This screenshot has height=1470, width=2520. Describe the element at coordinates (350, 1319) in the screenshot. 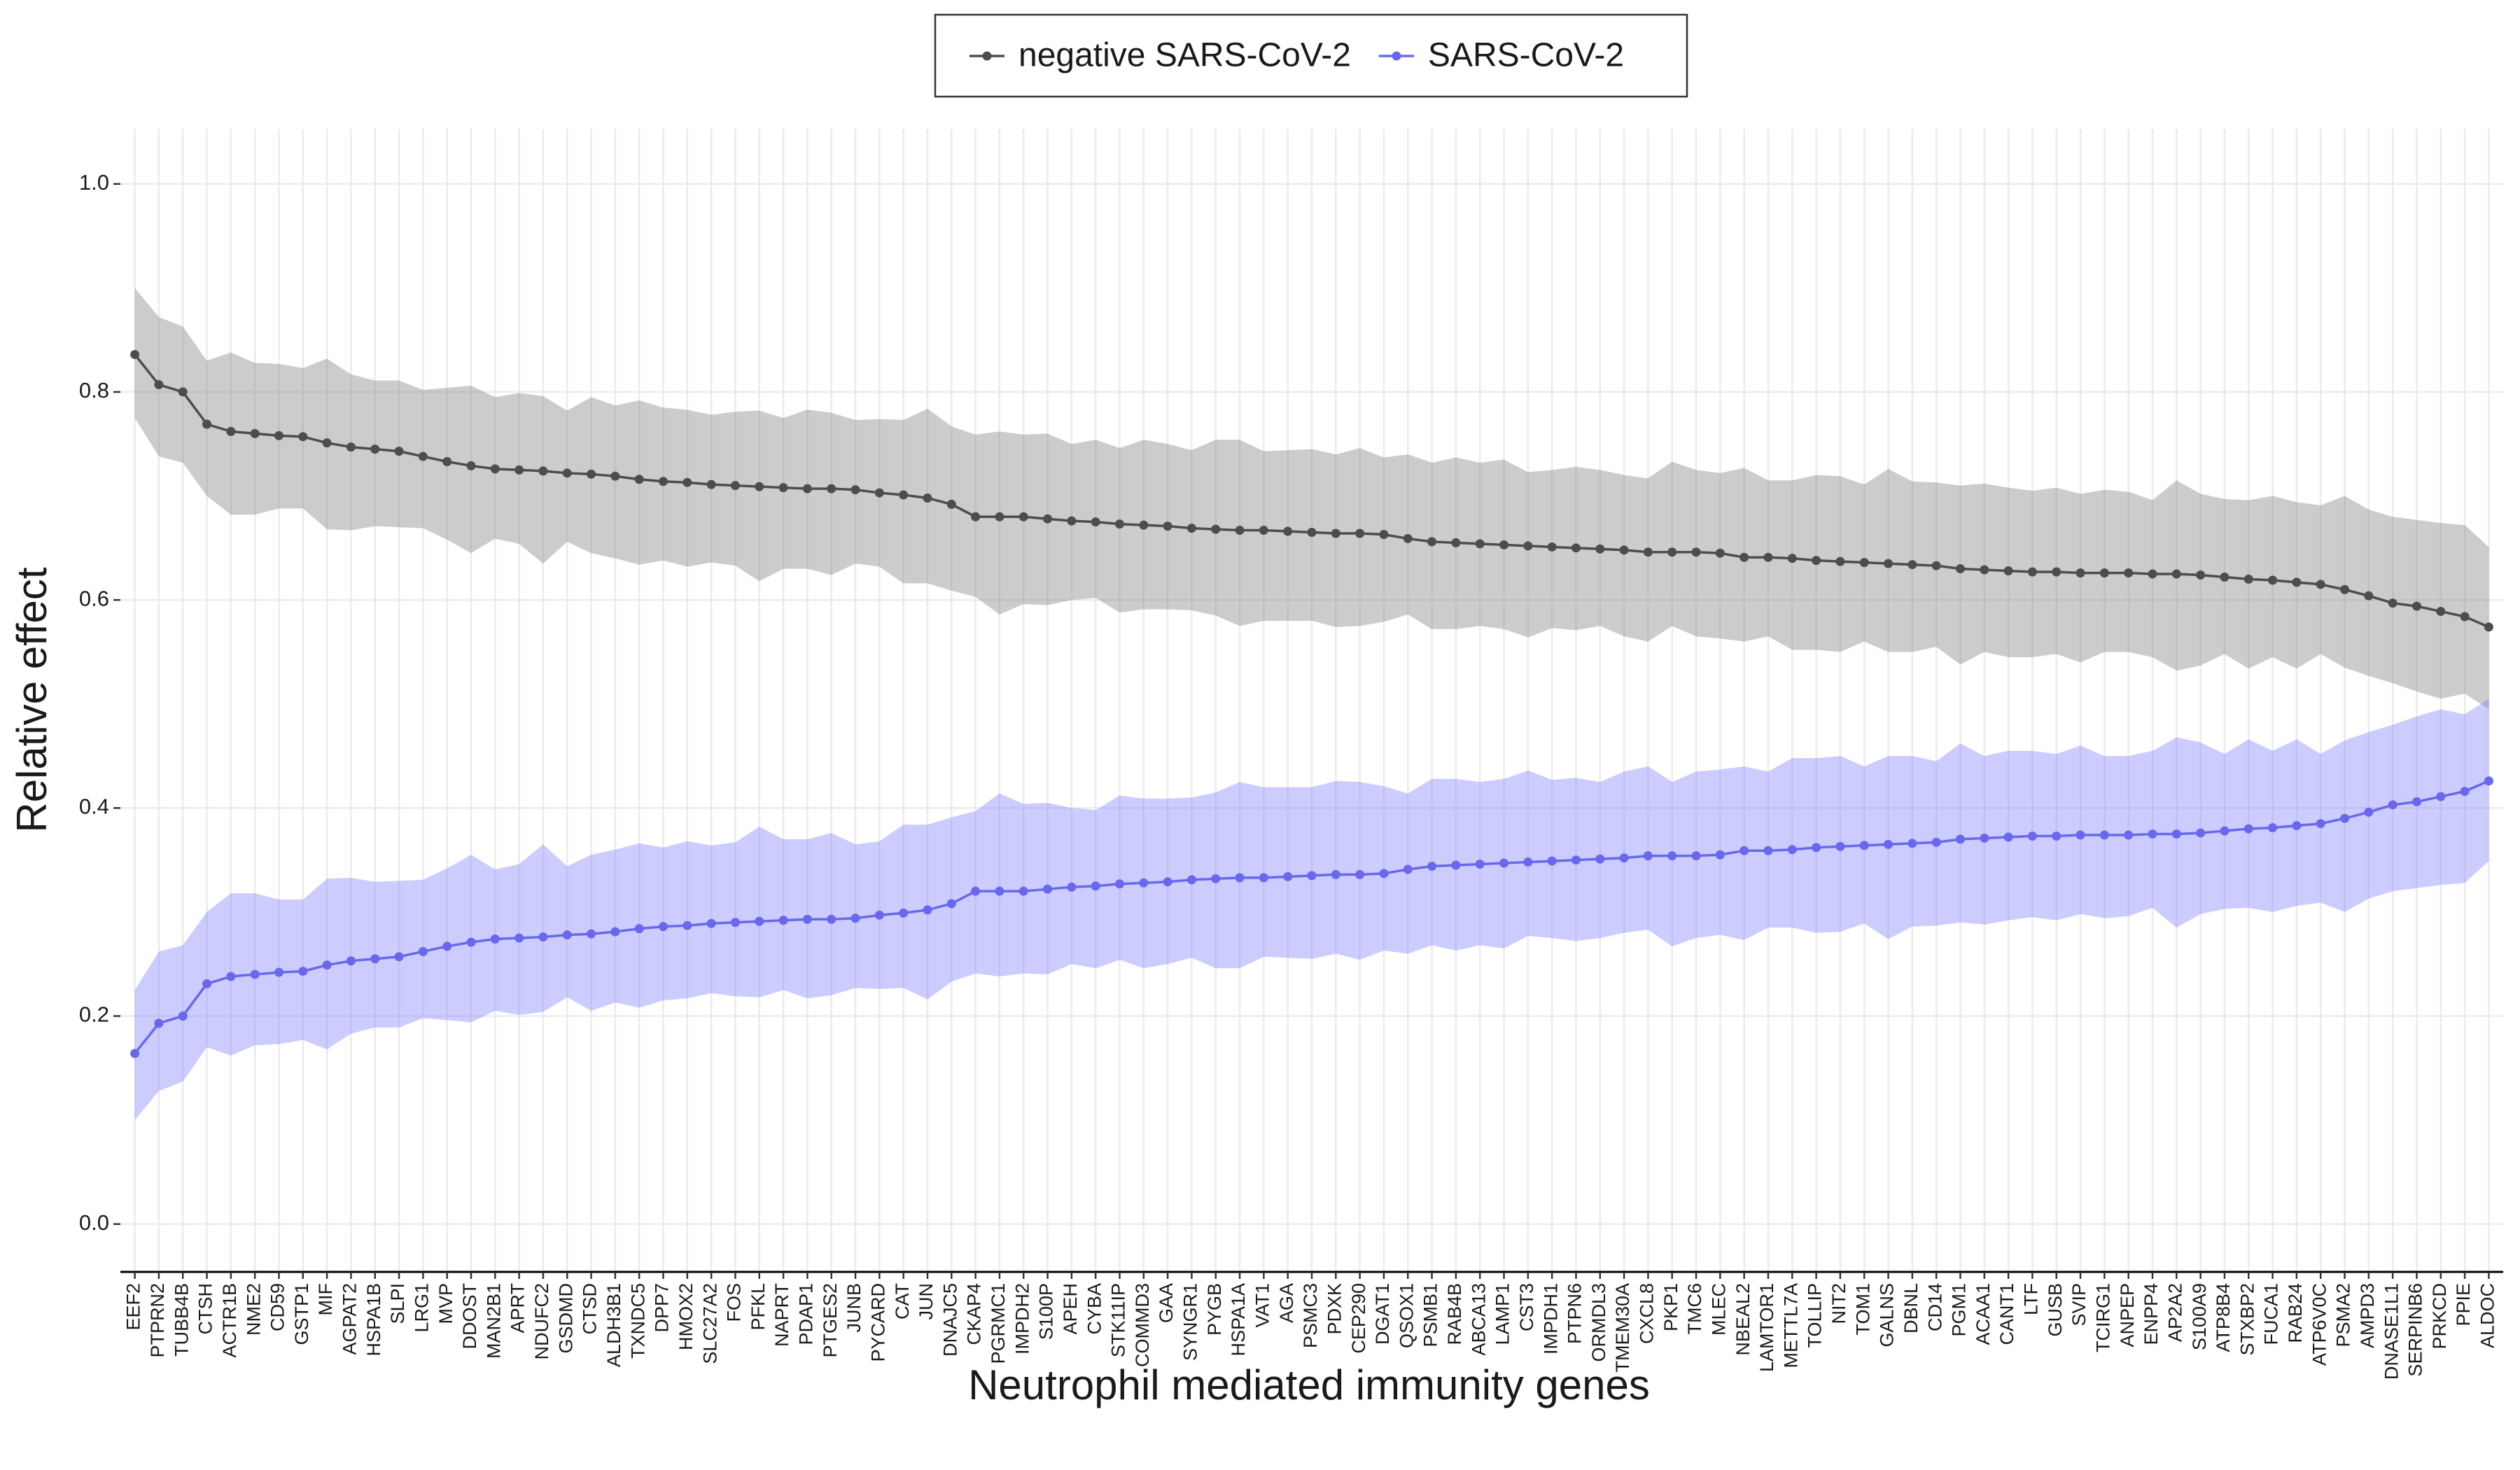

I see `x-tick-label: AGPAT2` at that location.